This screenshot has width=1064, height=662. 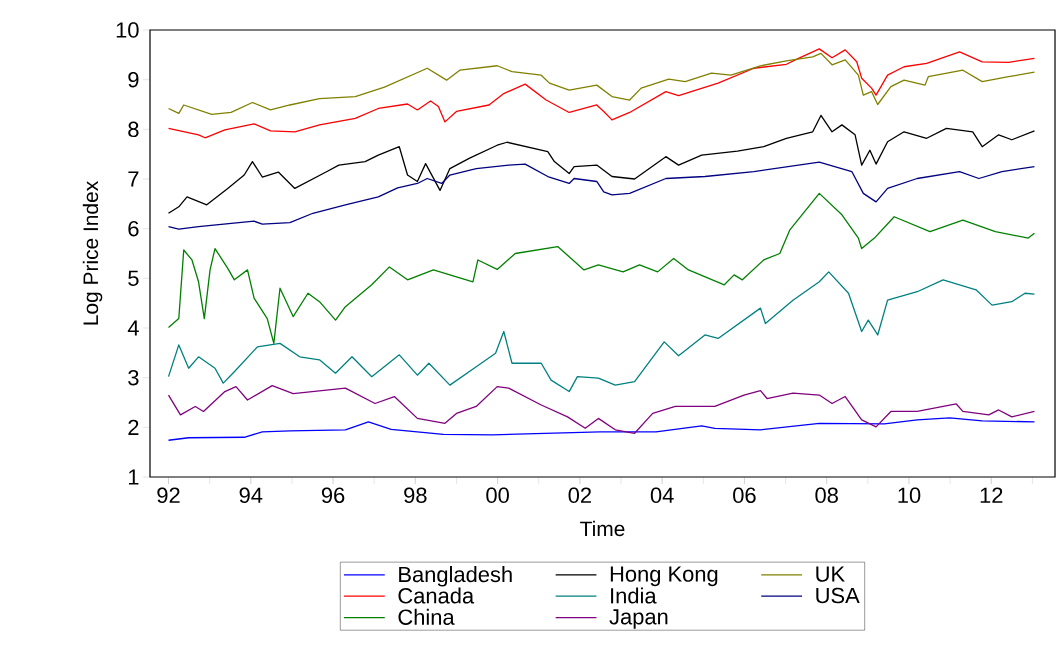 I want to click on y-tick-label: 8, so click(x=133, y=129).